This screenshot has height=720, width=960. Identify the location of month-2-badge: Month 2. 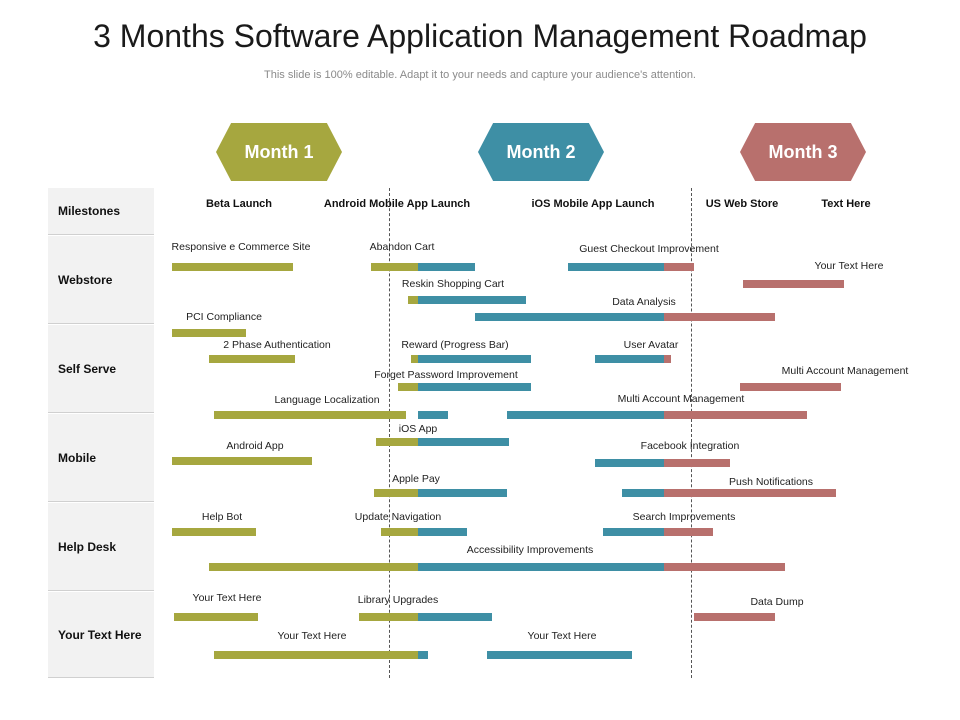
(541, 152).